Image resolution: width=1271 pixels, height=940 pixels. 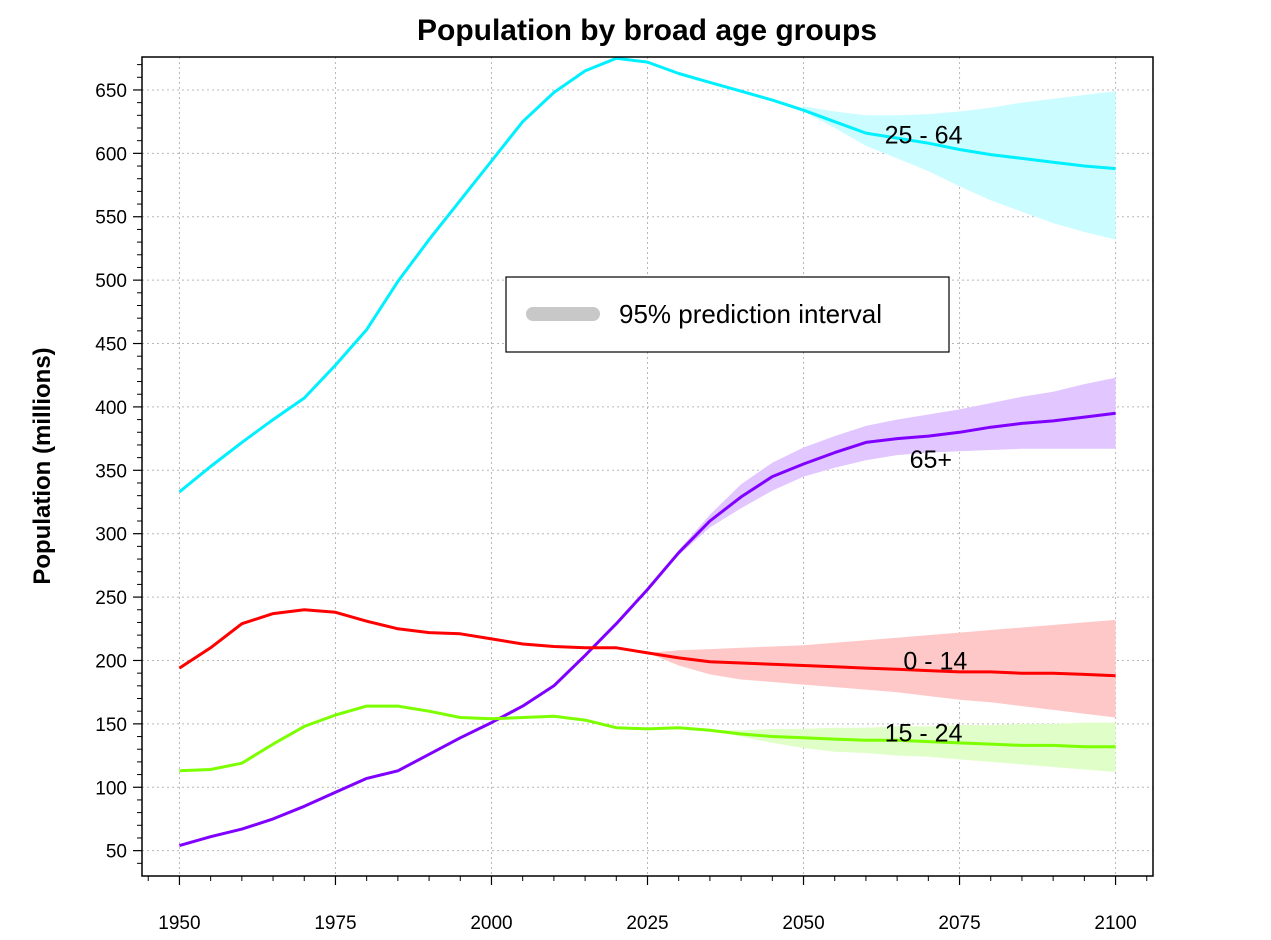 I want to click on y-tick-label: 150, so click(x=111, y=725).